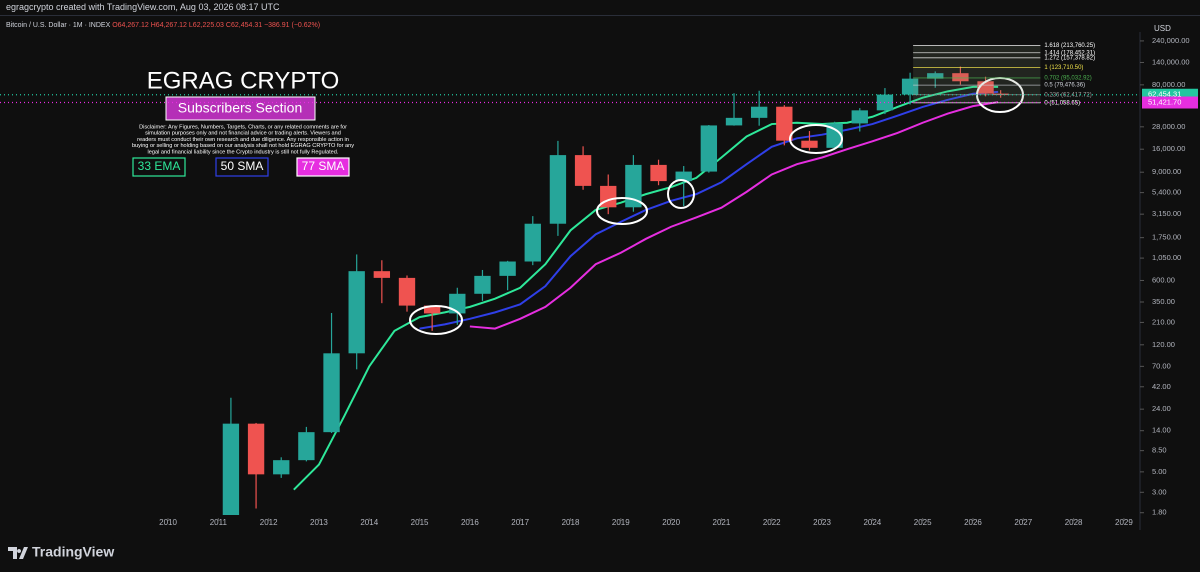  What do you see at coordinates (772, 522) in the screenshot?
I see `x-tick-label: 2022` at bounding box center [772, 522].